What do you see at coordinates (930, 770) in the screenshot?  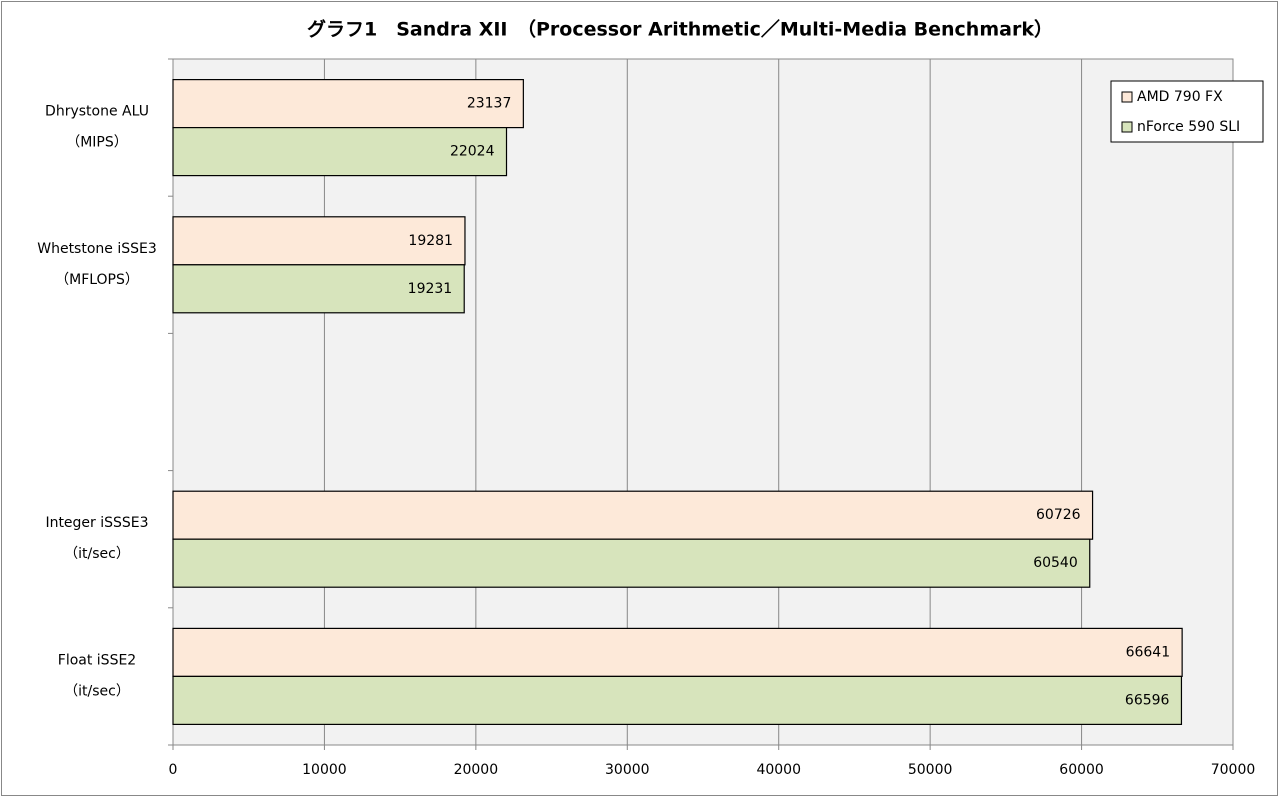 I see `x-tick-label: 50000` at bounding box center [930, 770].